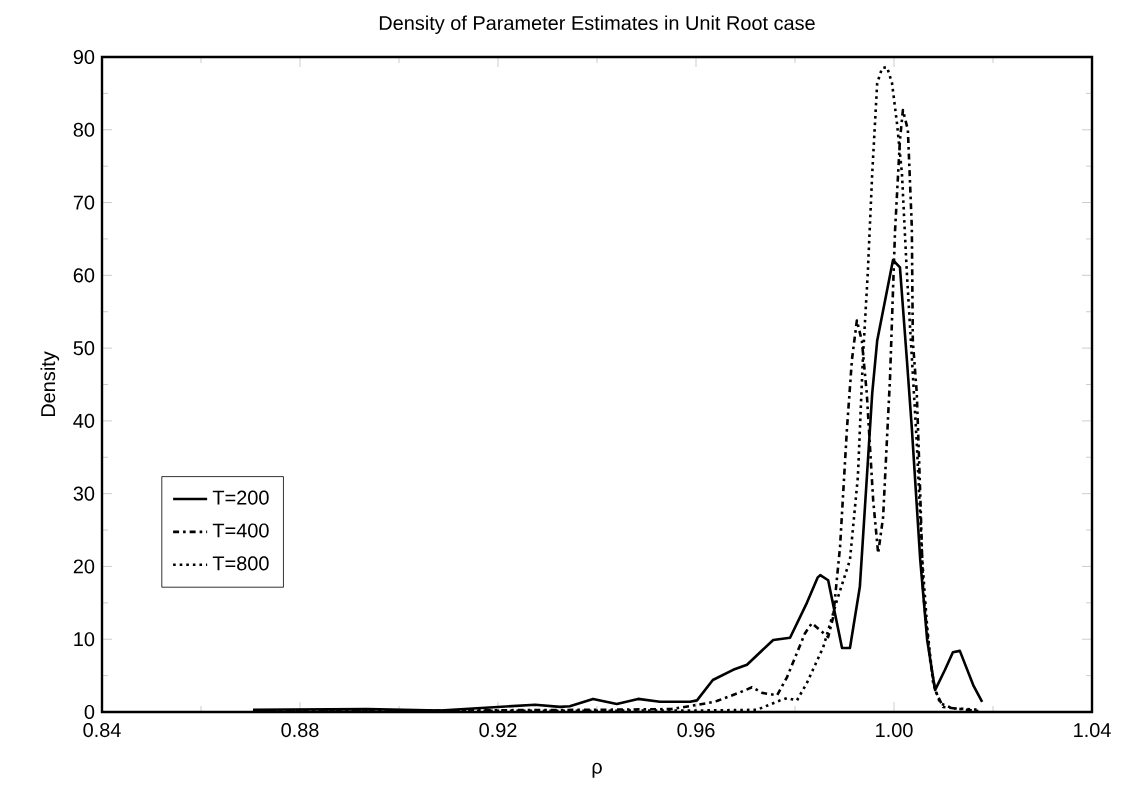 The width and height of the screenshot is (1121, 798). Describe the element at coordinates (240, 530) in the screenshot. I see `legend-label: T=400` at that location.